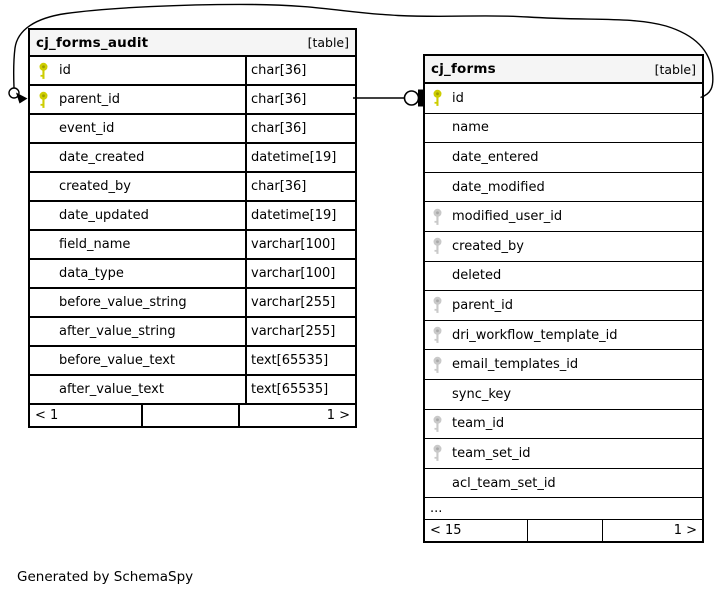  I want to click on column-name-cell: email_templates_id, so click(563, 364).